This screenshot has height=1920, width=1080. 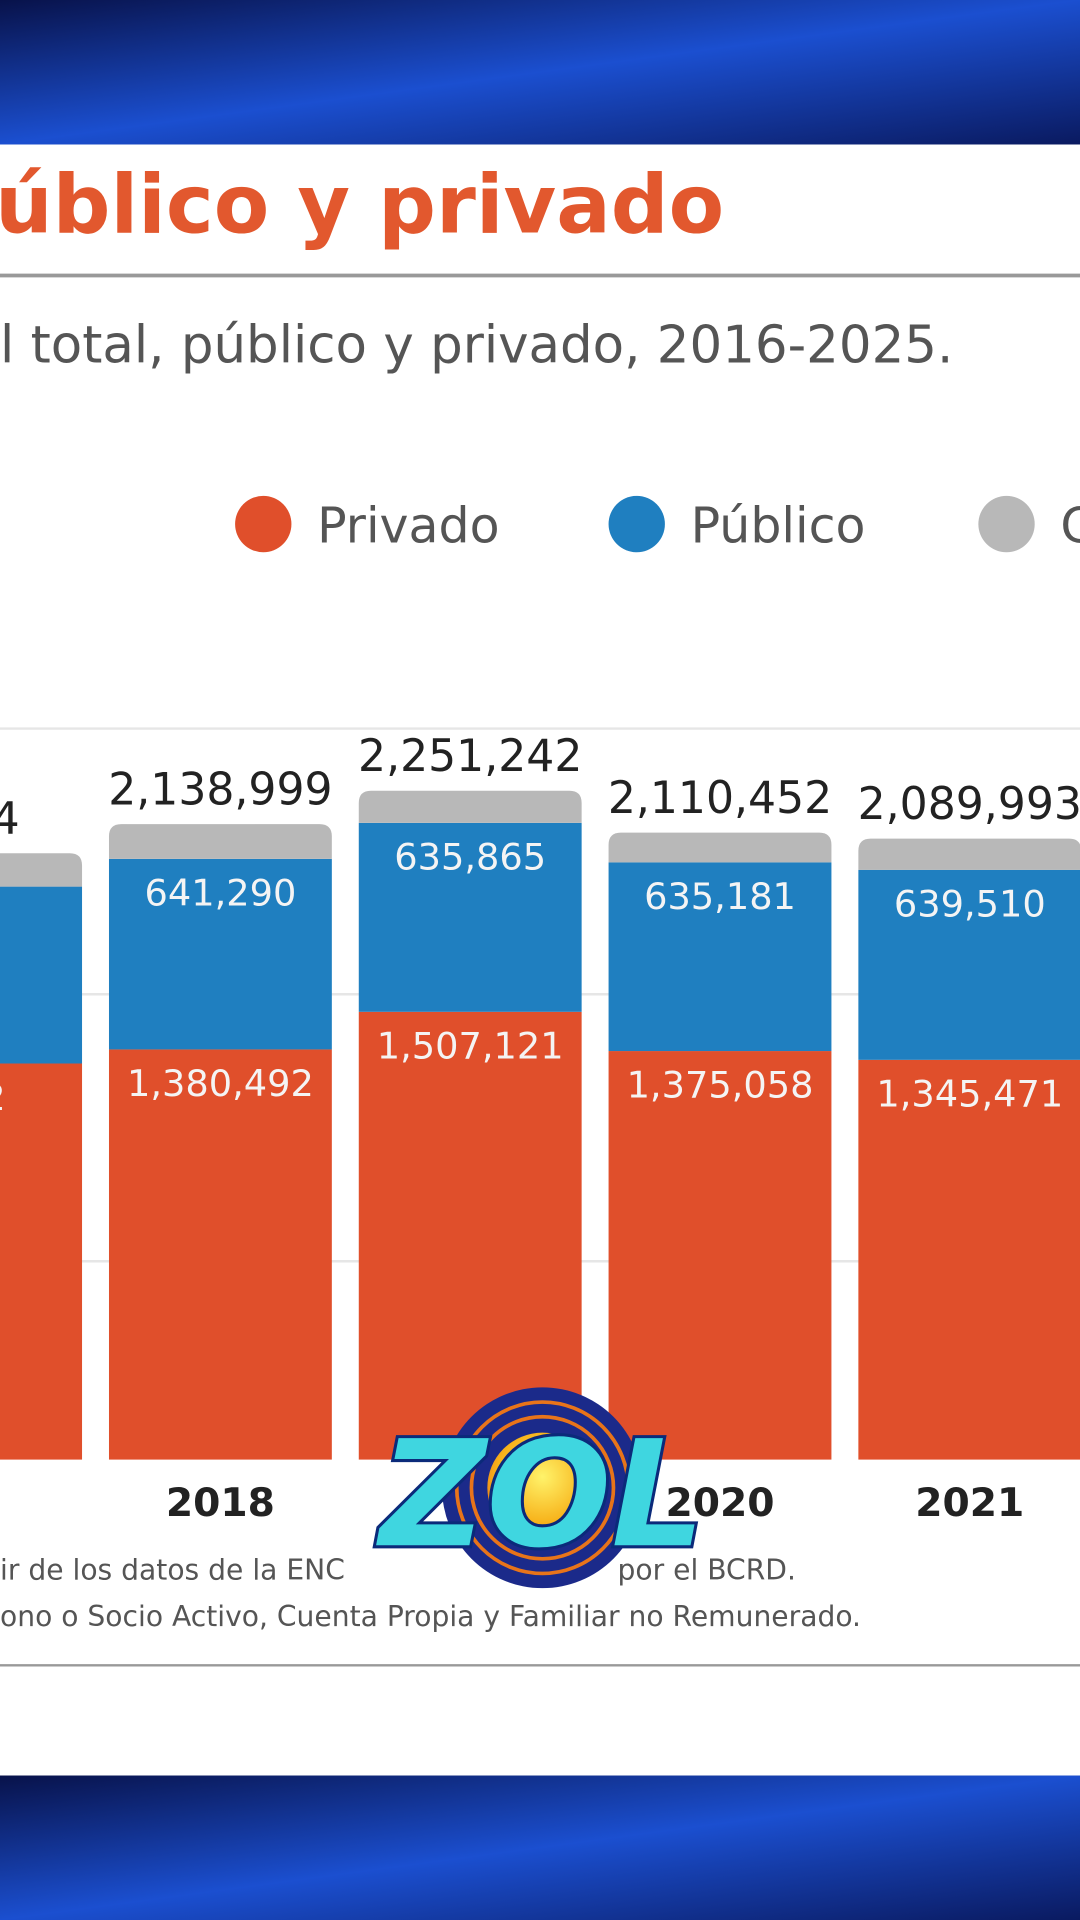 What do you see at coordinates (969, 1503) in the screenshot?
I see `x-tick-label: 2021` at bounding box center [969, 1503].